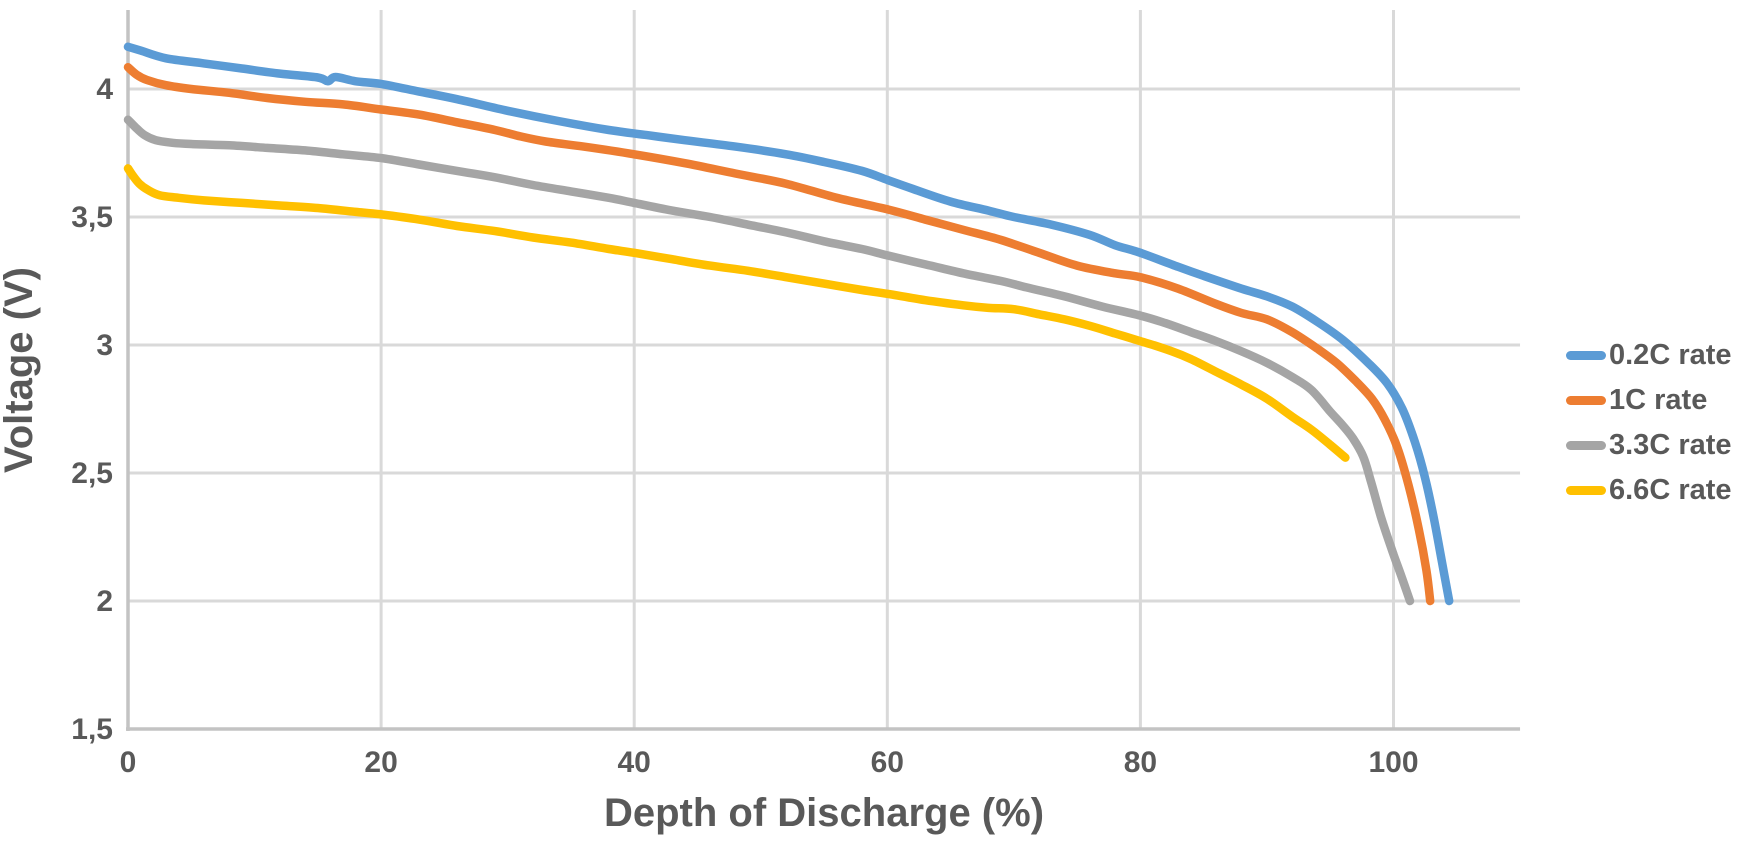  What do you see at coordinates (1658, 400) in the screenshot?
I see `legend-label-1c-rate: 1C rate` at bounding box center [1658, 400].